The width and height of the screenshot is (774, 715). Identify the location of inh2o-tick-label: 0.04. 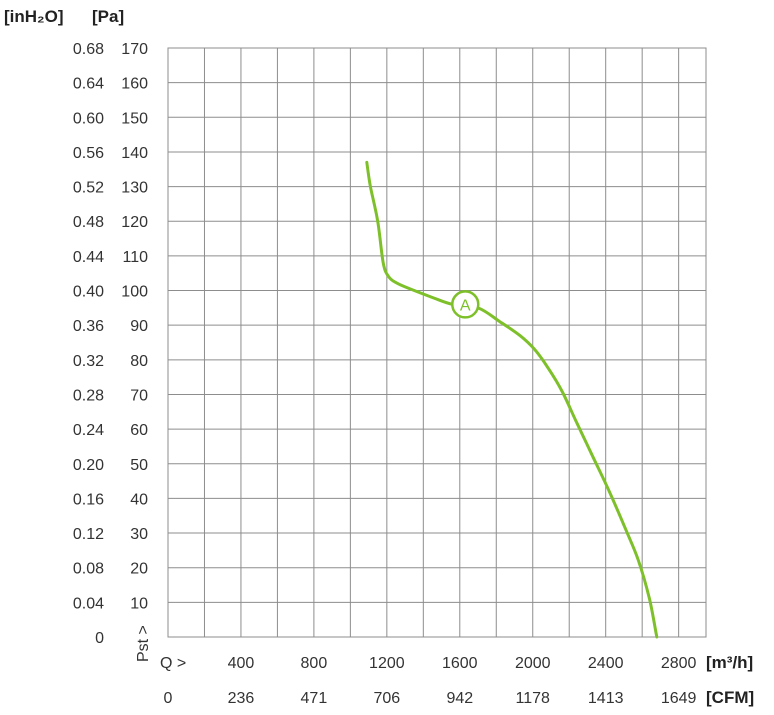
(88, 603).